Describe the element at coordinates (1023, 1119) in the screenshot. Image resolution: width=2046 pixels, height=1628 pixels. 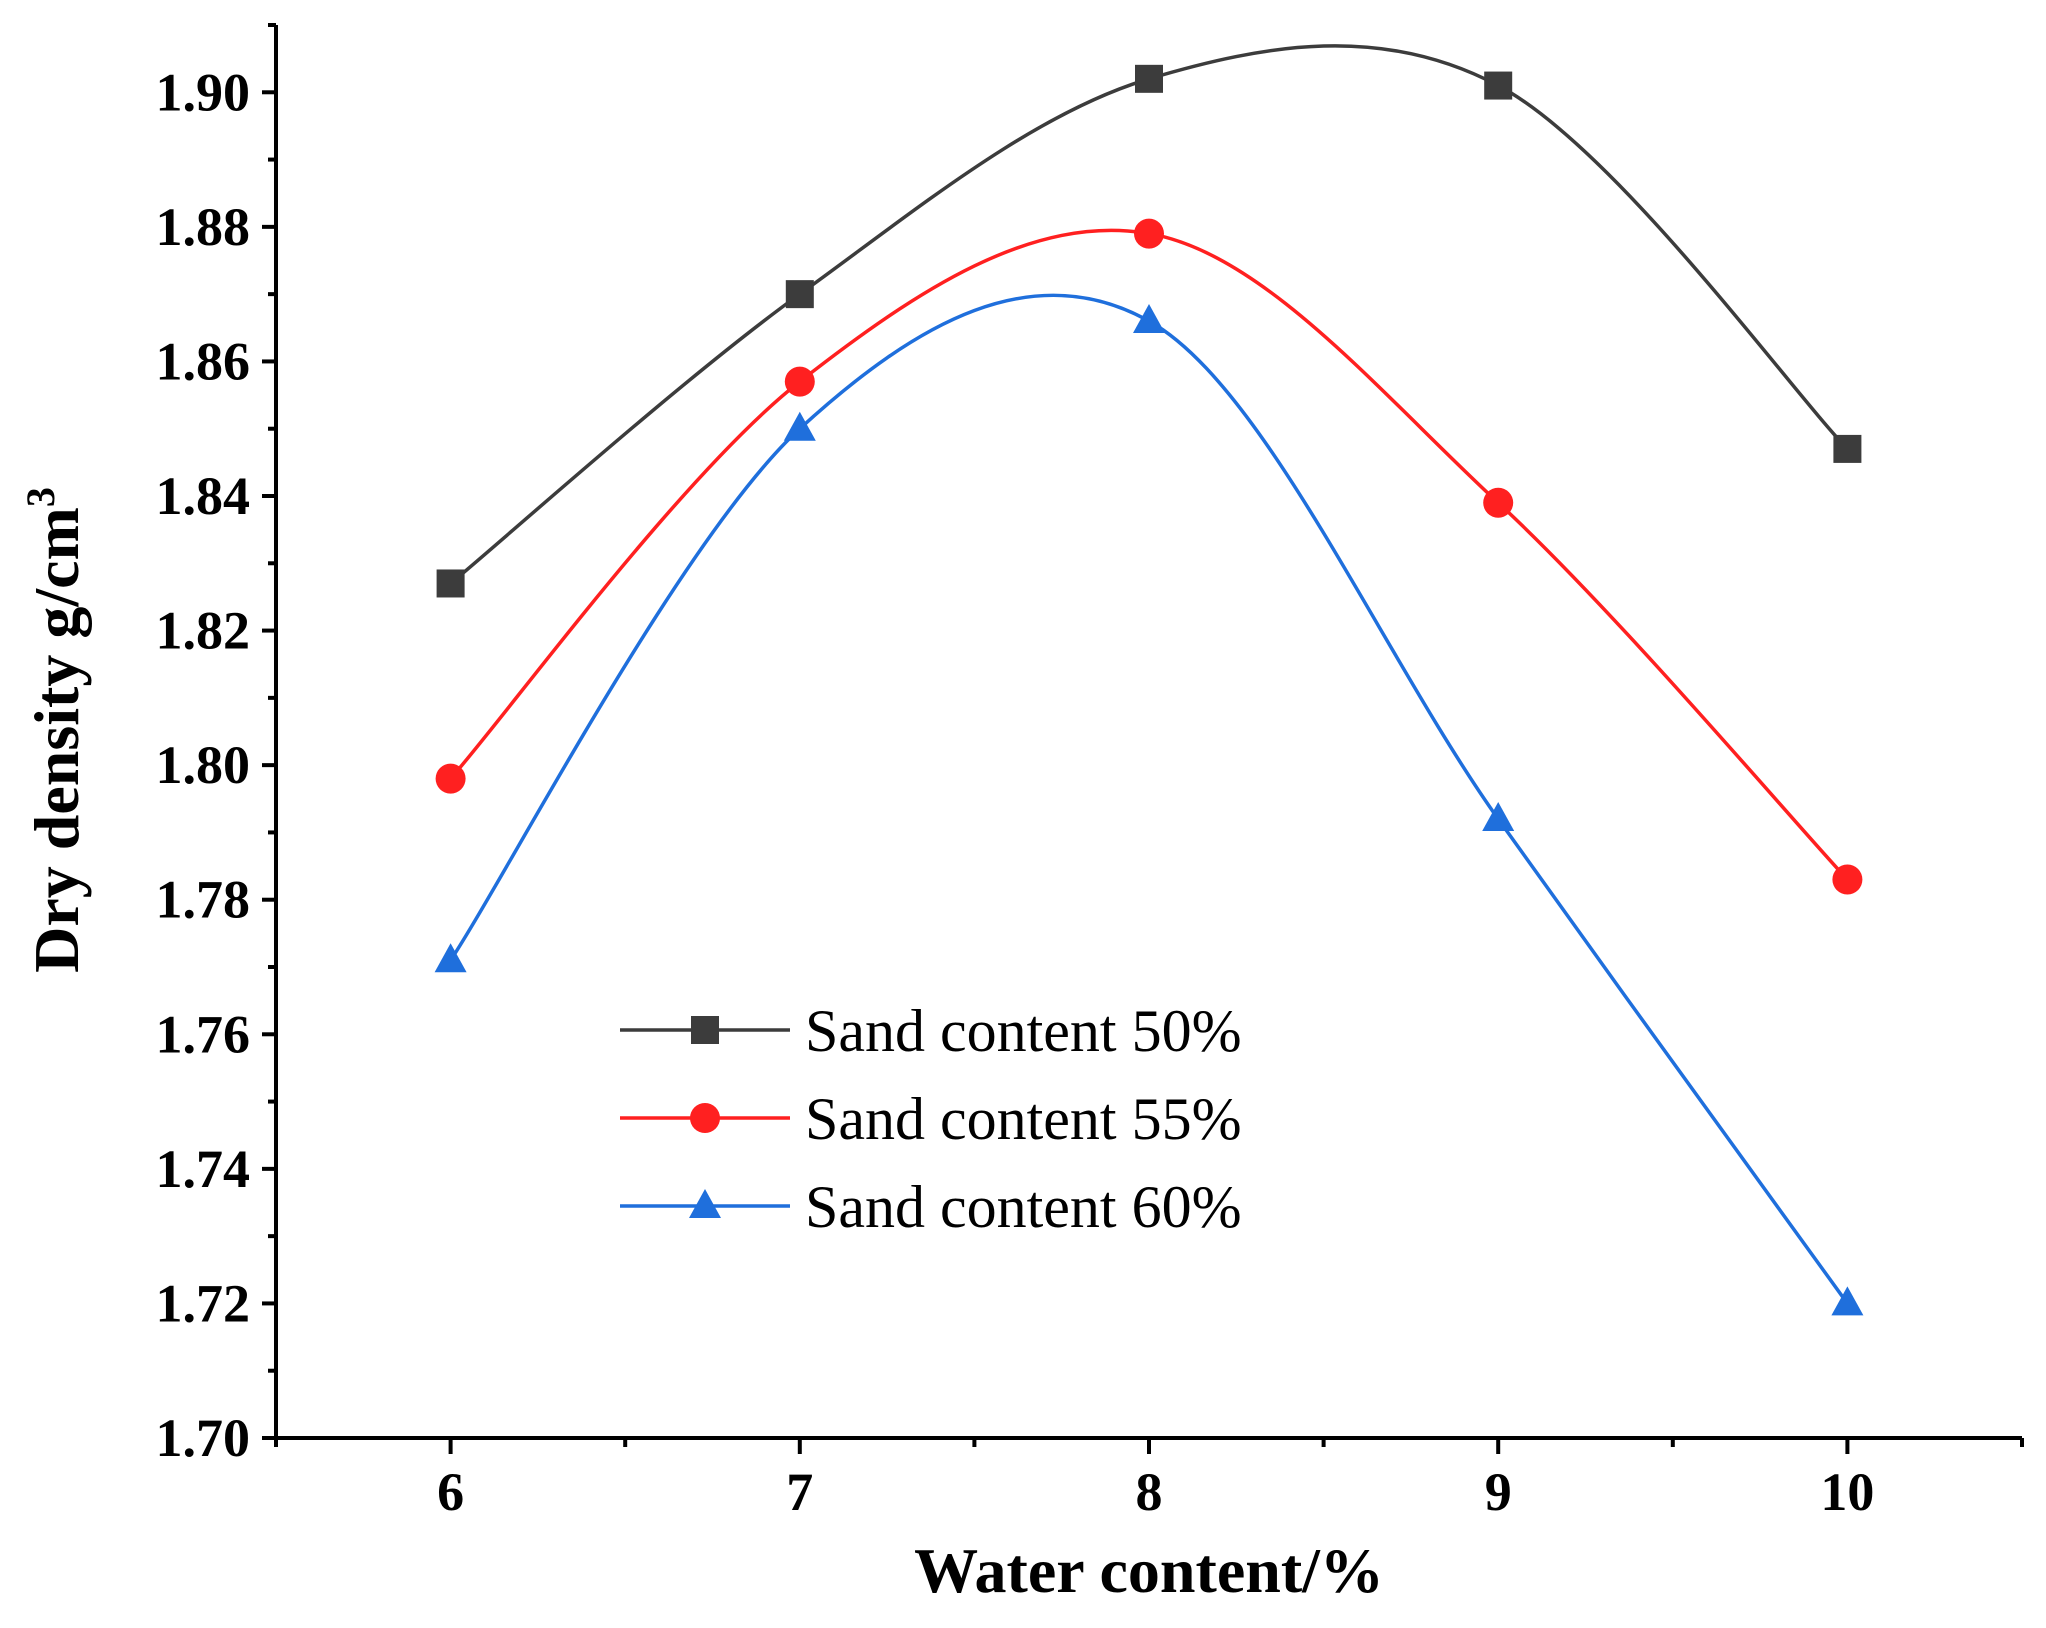
I see `legend-label: Sand content 55%` at that location.